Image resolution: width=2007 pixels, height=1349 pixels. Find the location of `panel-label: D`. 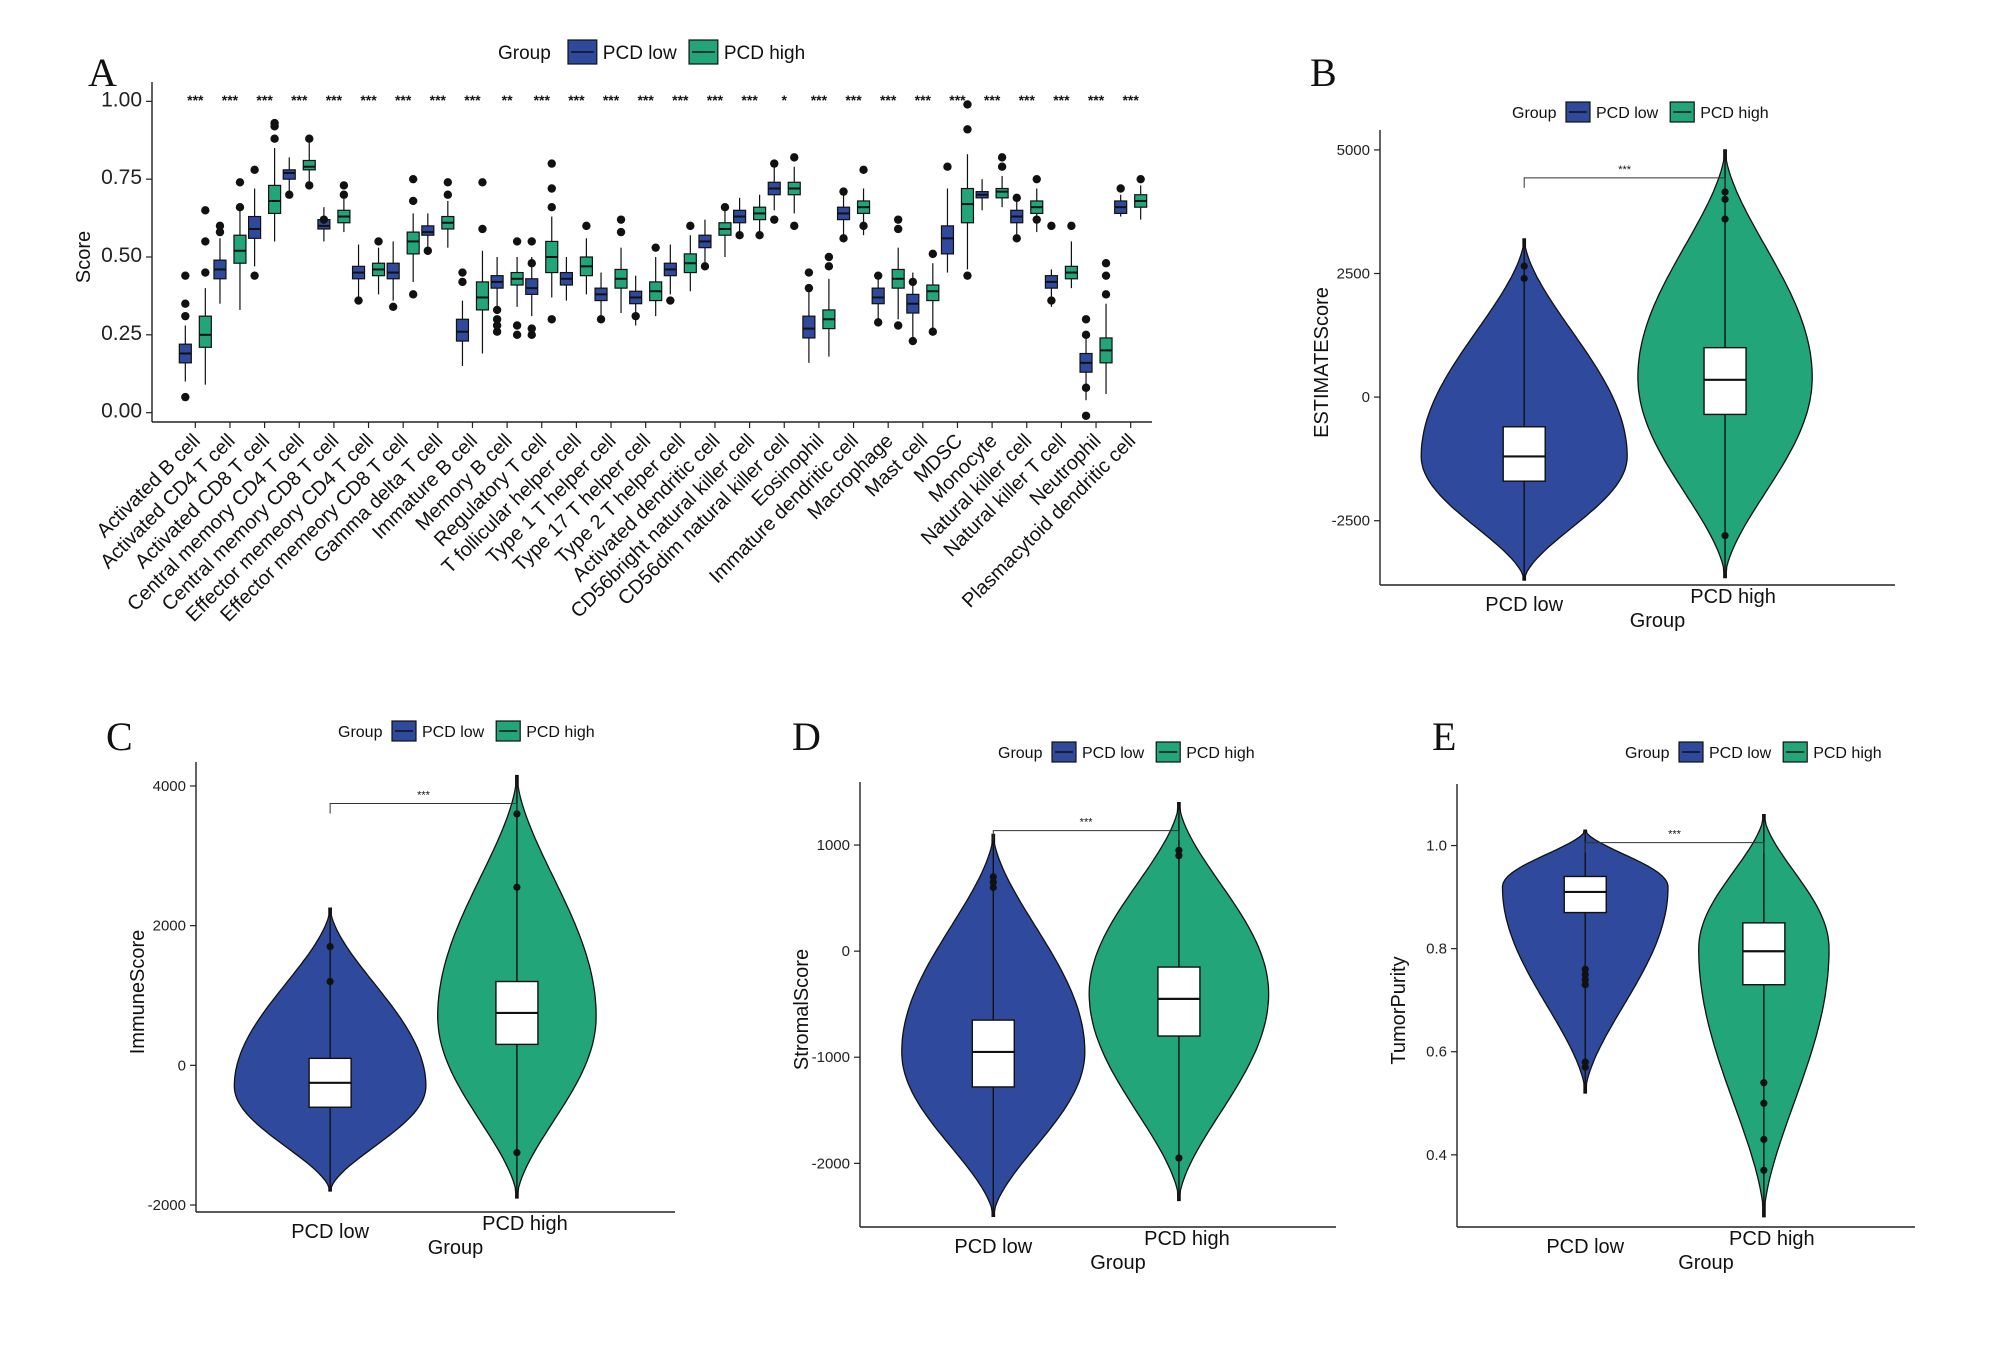

panel-label: D is located at coordinates (806, 736).